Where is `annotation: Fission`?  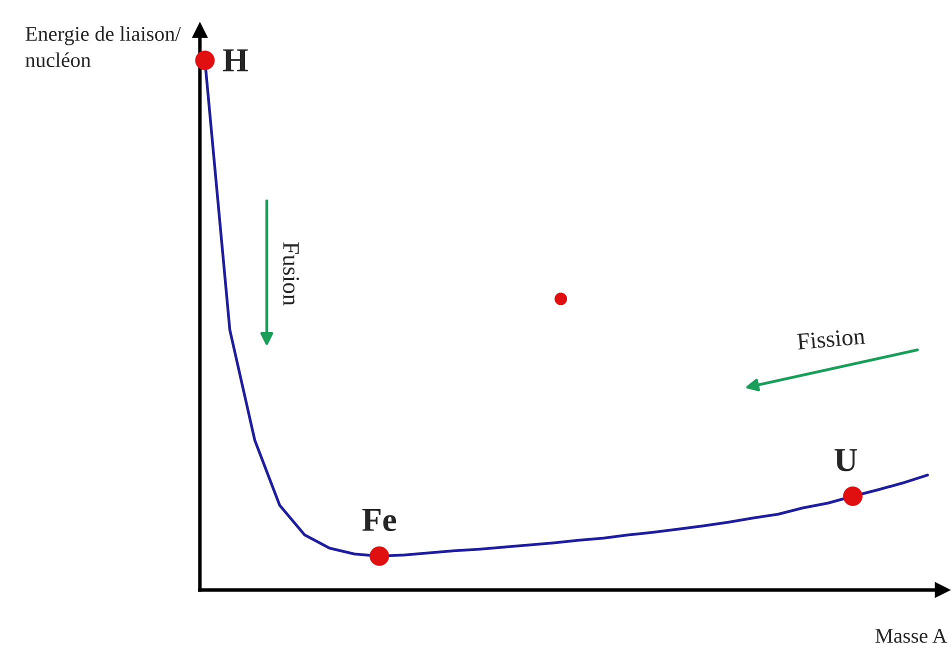 annotation: Fission is located at coordinates (831, 339).